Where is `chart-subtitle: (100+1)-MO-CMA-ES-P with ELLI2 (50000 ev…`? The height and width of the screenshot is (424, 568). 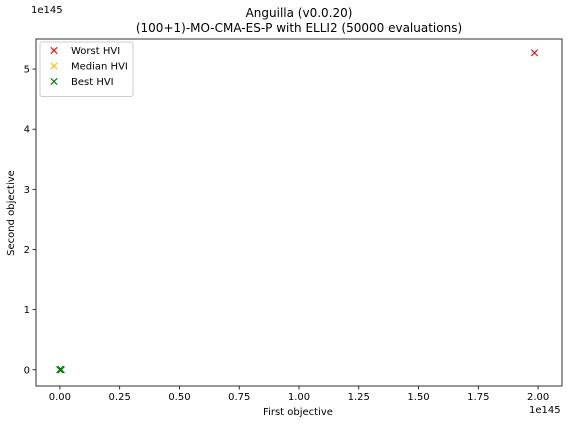
chart-subtitle: (100+1)-MO-CMA-ES-P with ELLI2 (50000 ev… is located at coordinates (299, 28).